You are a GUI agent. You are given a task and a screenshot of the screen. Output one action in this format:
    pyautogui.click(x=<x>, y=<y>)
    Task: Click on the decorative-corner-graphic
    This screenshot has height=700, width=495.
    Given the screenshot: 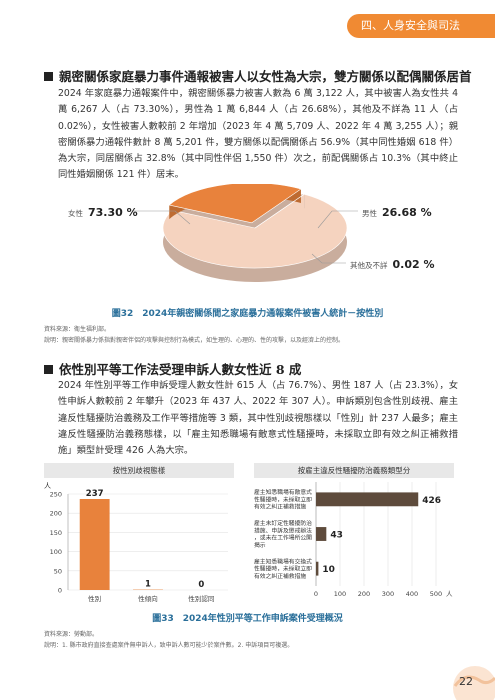 What is the action you would take?
    pyautogui.click(x=474, y=683)
    